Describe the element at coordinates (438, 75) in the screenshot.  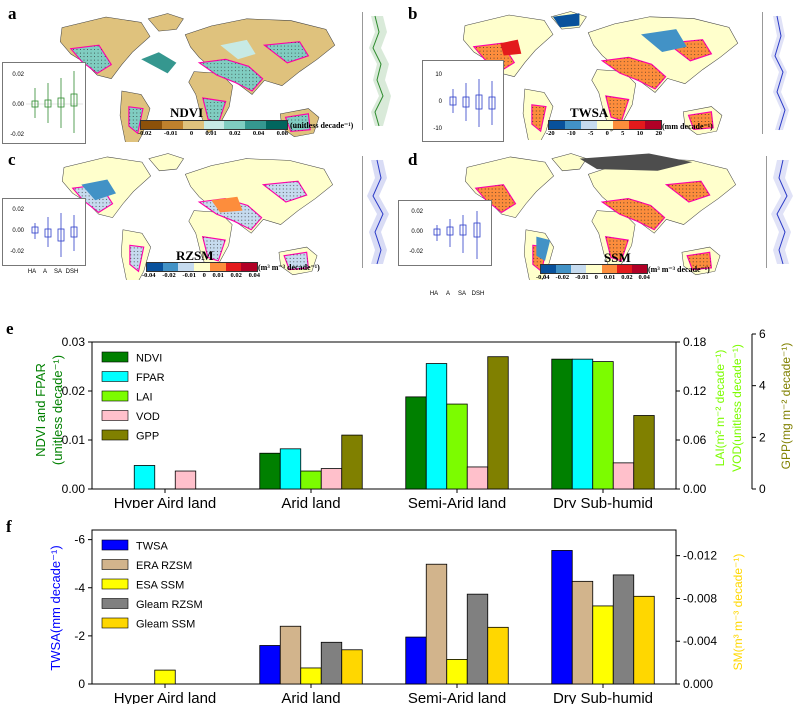
I see `inset-ytick: 10` at that location.